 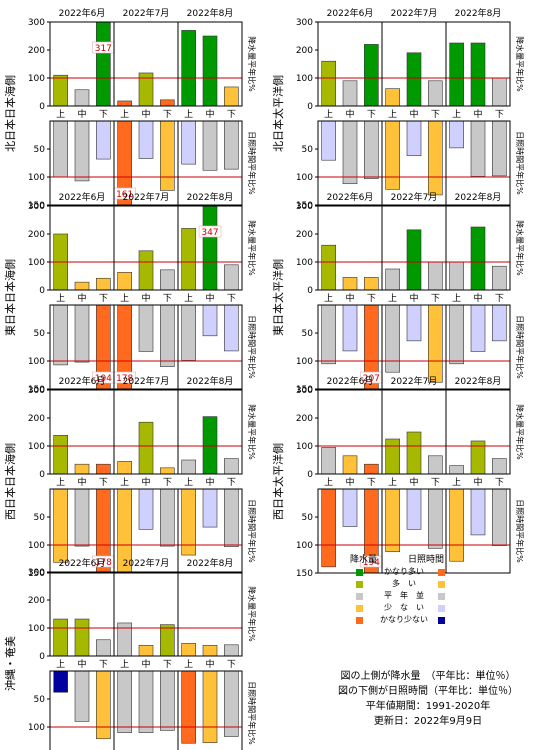 I want to click on sun-tick-label: 150, so click(x=36, y=206).